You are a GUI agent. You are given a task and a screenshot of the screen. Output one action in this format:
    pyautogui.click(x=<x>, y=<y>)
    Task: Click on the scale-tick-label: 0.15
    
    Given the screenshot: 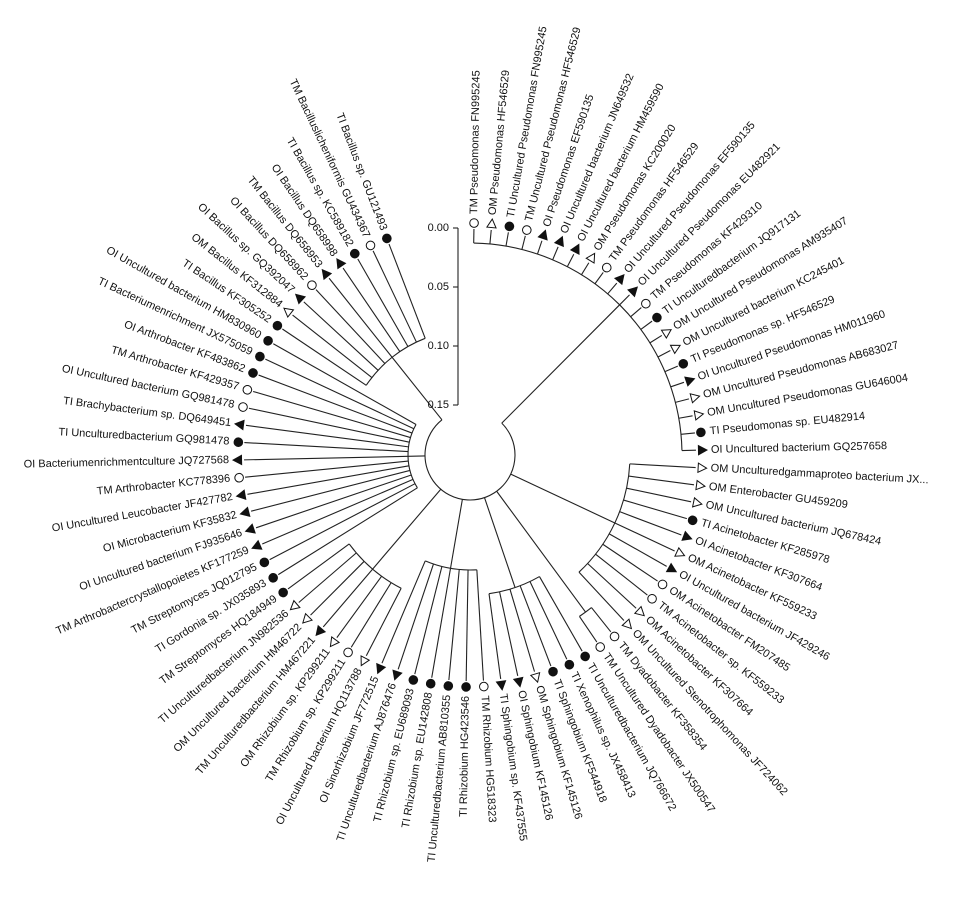 What is the action you would take?
    pyautogui.click(x=438, y=405)
    